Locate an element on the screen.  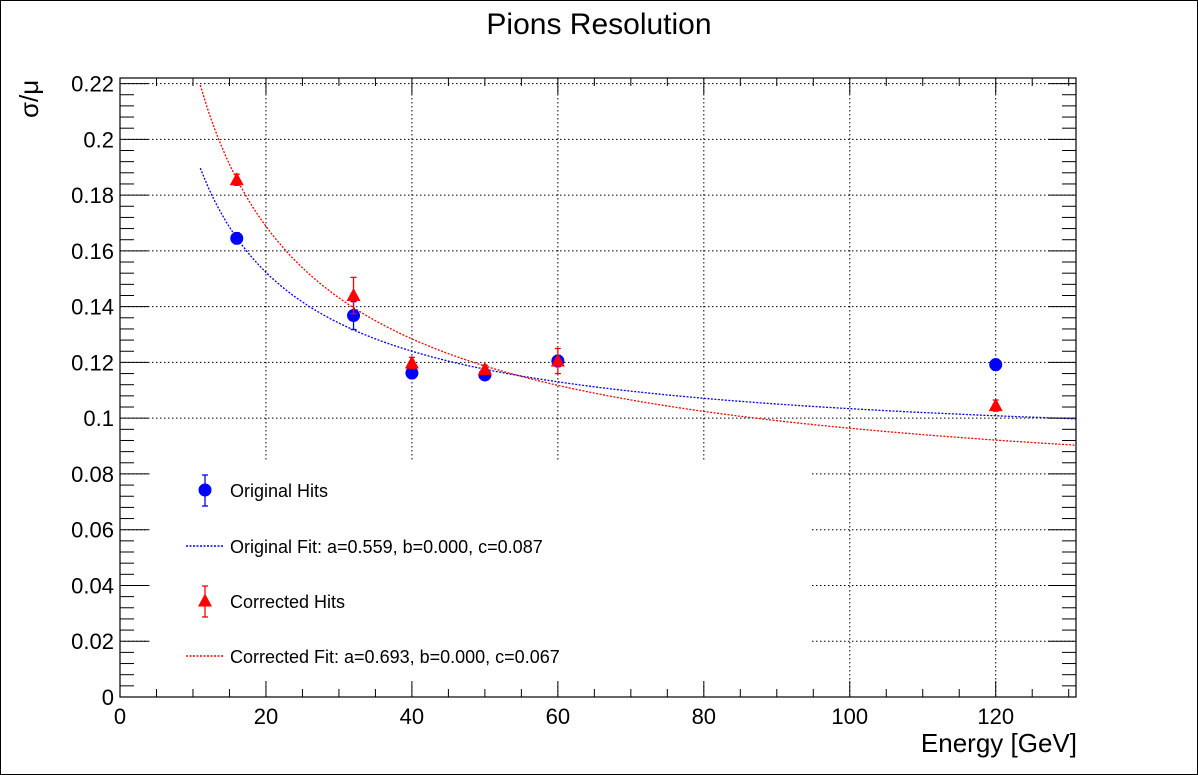
legend-label: Corrected Fit: a=0.693, b=0.000, c=0.067 is located at coordinates (395, 657).